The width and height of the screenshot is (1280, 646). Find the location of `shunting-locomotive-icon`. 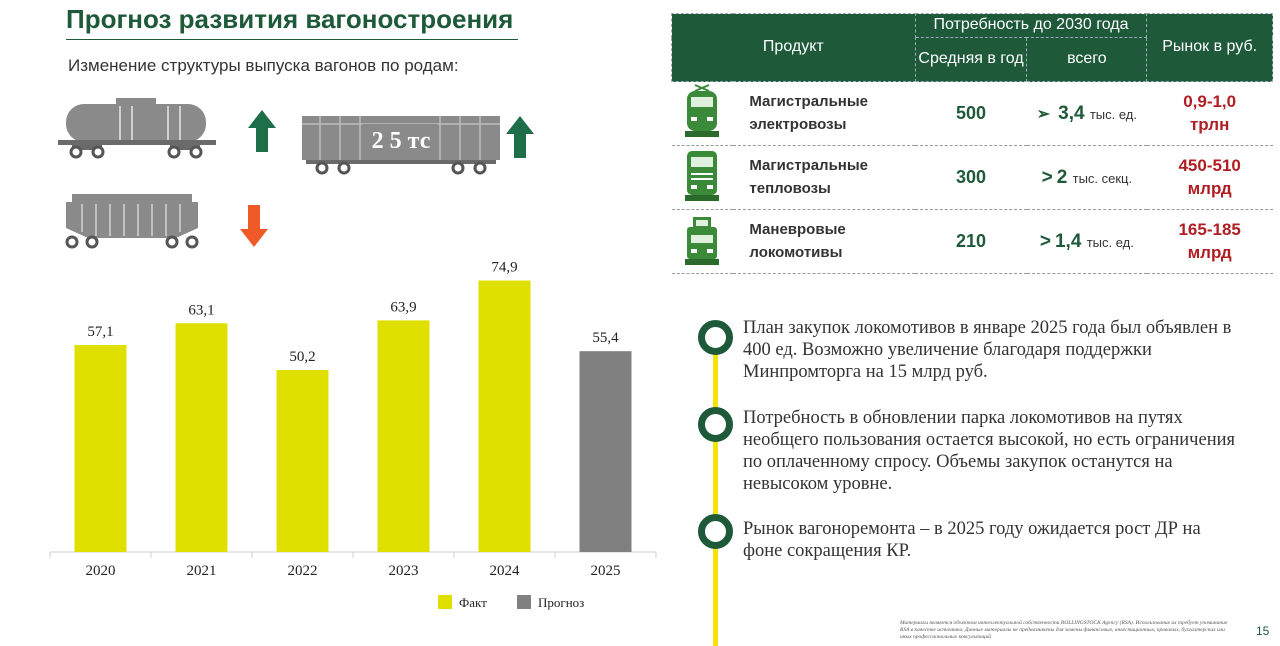

shunting-locomotive-icon is located at coordinates (702, 241).